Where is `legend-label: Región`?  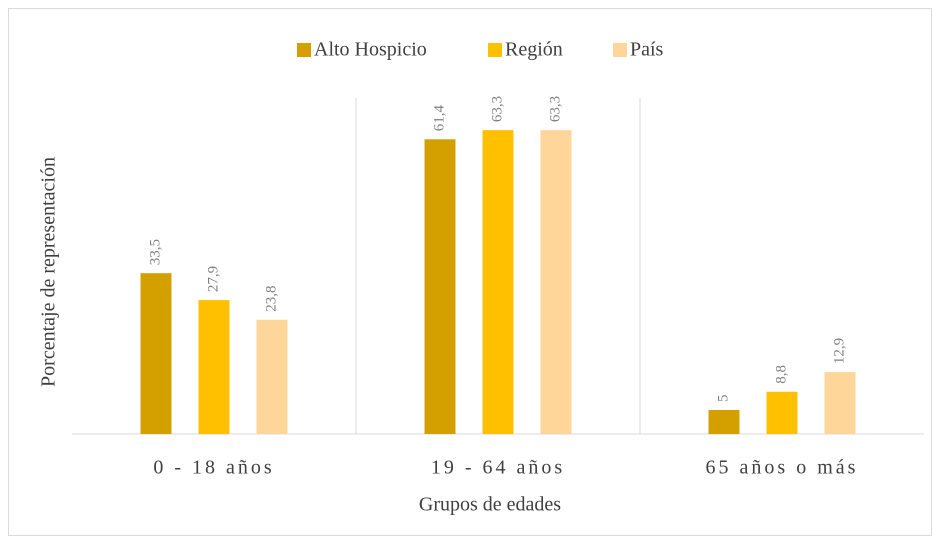
legend-label: Región is located at coordinates (534, 50).